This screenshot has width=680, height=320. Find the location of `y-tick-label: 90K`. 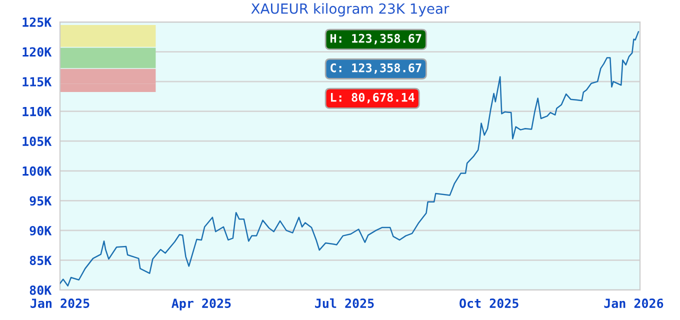

y-tick-label: 90K is located at coordinates (41, 231).